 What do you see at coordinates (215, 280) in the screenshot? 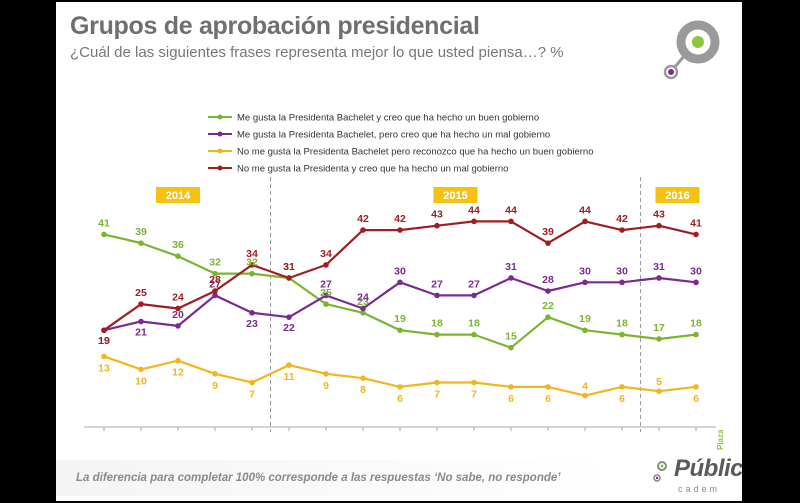
I see `data-label: 28` at bounding box center [215, 280].